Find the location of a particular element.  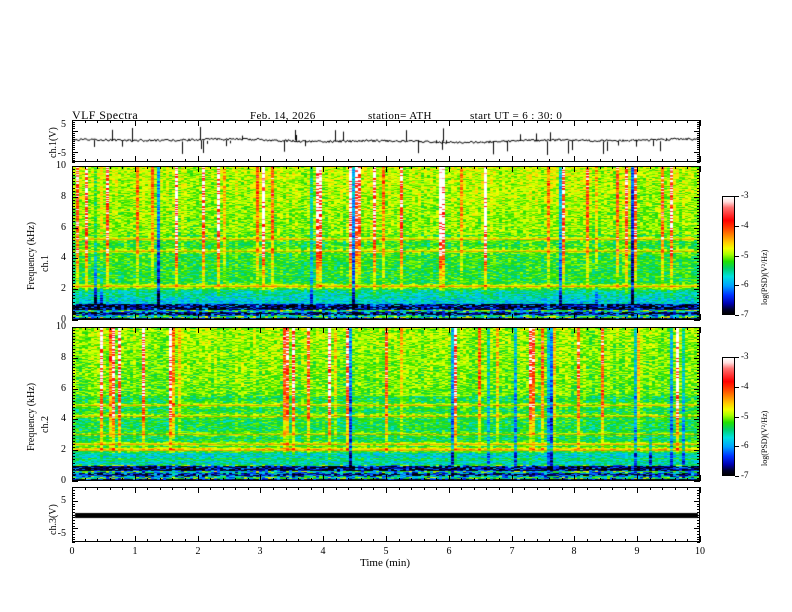

panel-ch1-waveform is located at coordinates (386, 141).